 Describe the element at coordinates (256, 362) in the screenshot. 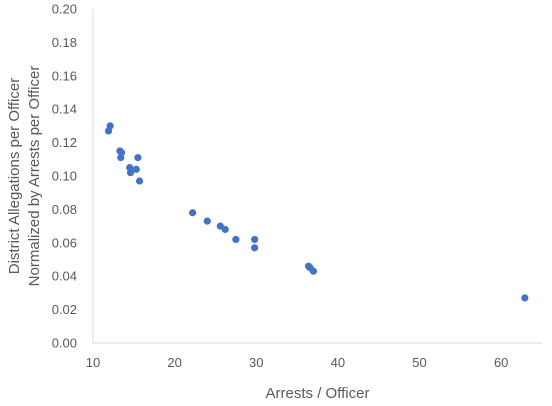

I see `x-tick-label: 30` at that location.